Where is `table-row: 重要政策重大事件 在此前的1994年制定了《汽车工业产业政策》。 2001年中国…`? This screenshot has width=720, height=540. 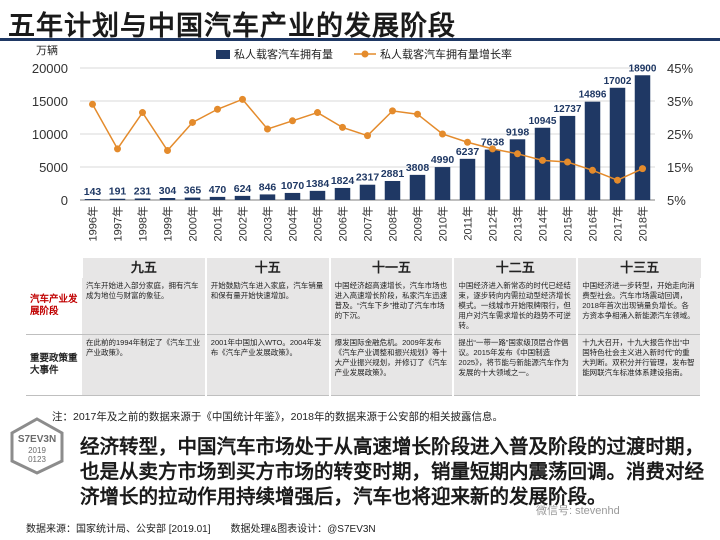 table-row: 重要政策重大事件 在此前的1994年制定了《汽车工业产业政策》。 2001年中国… is located at coordinates (364, 365).